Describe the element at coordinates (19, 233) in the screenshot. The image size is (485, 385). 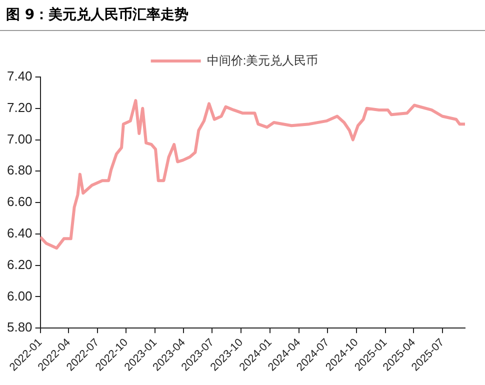
I see `y-tick-label: 6.40` at that location.